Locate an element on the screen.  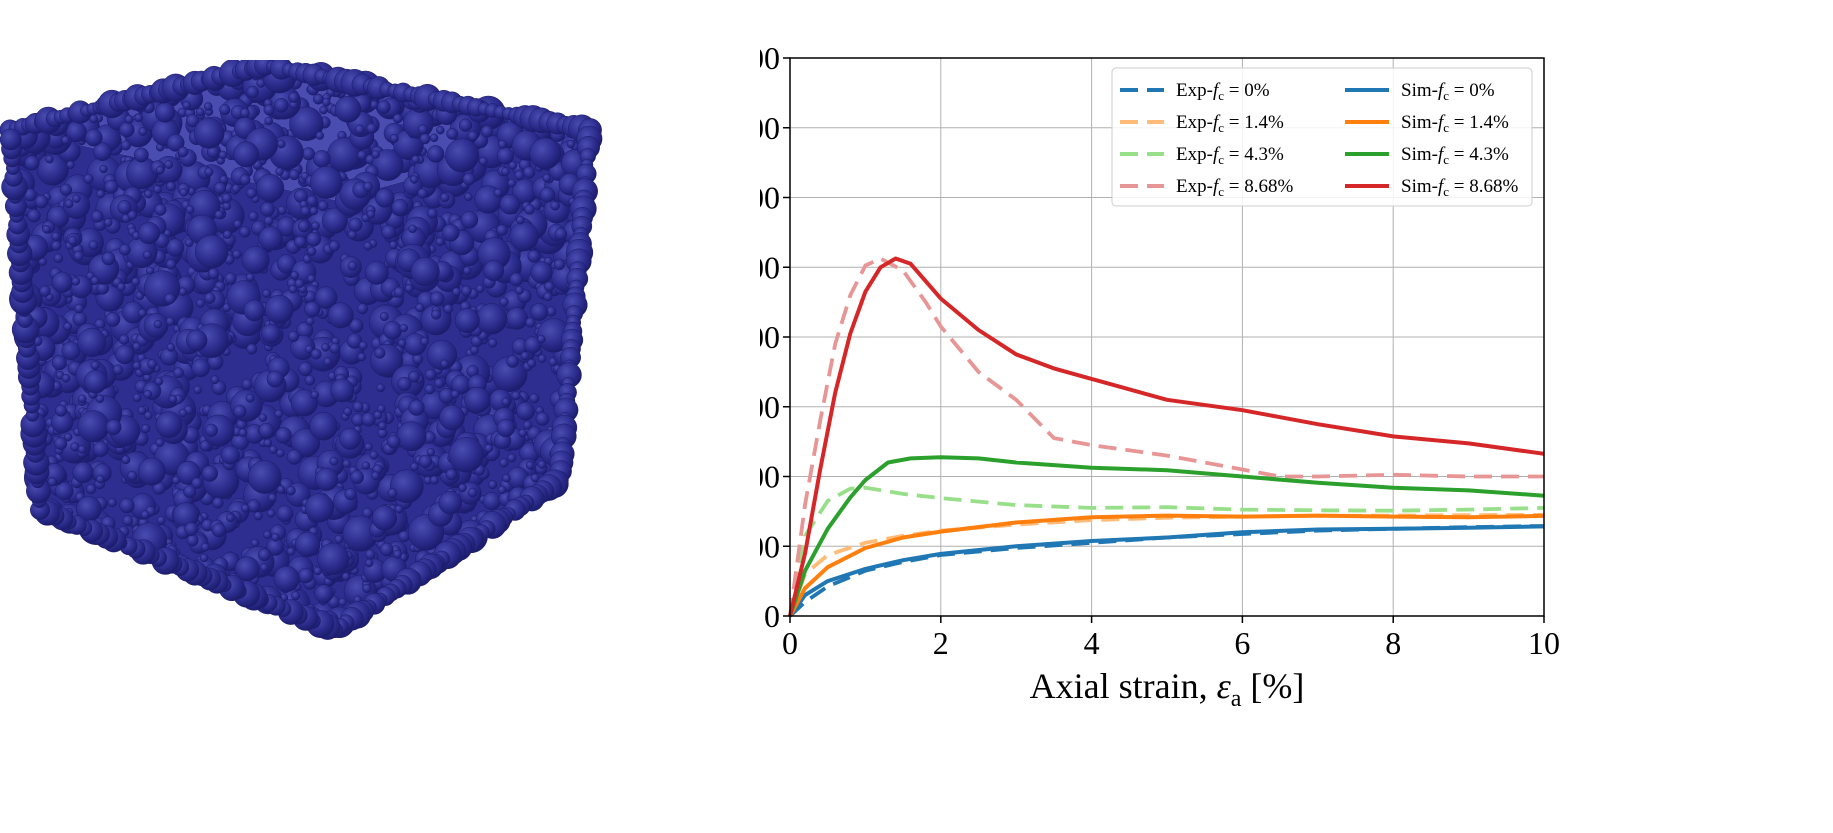
legend-label: Exp-fc = 0% is located at coordinates (1223, 91).